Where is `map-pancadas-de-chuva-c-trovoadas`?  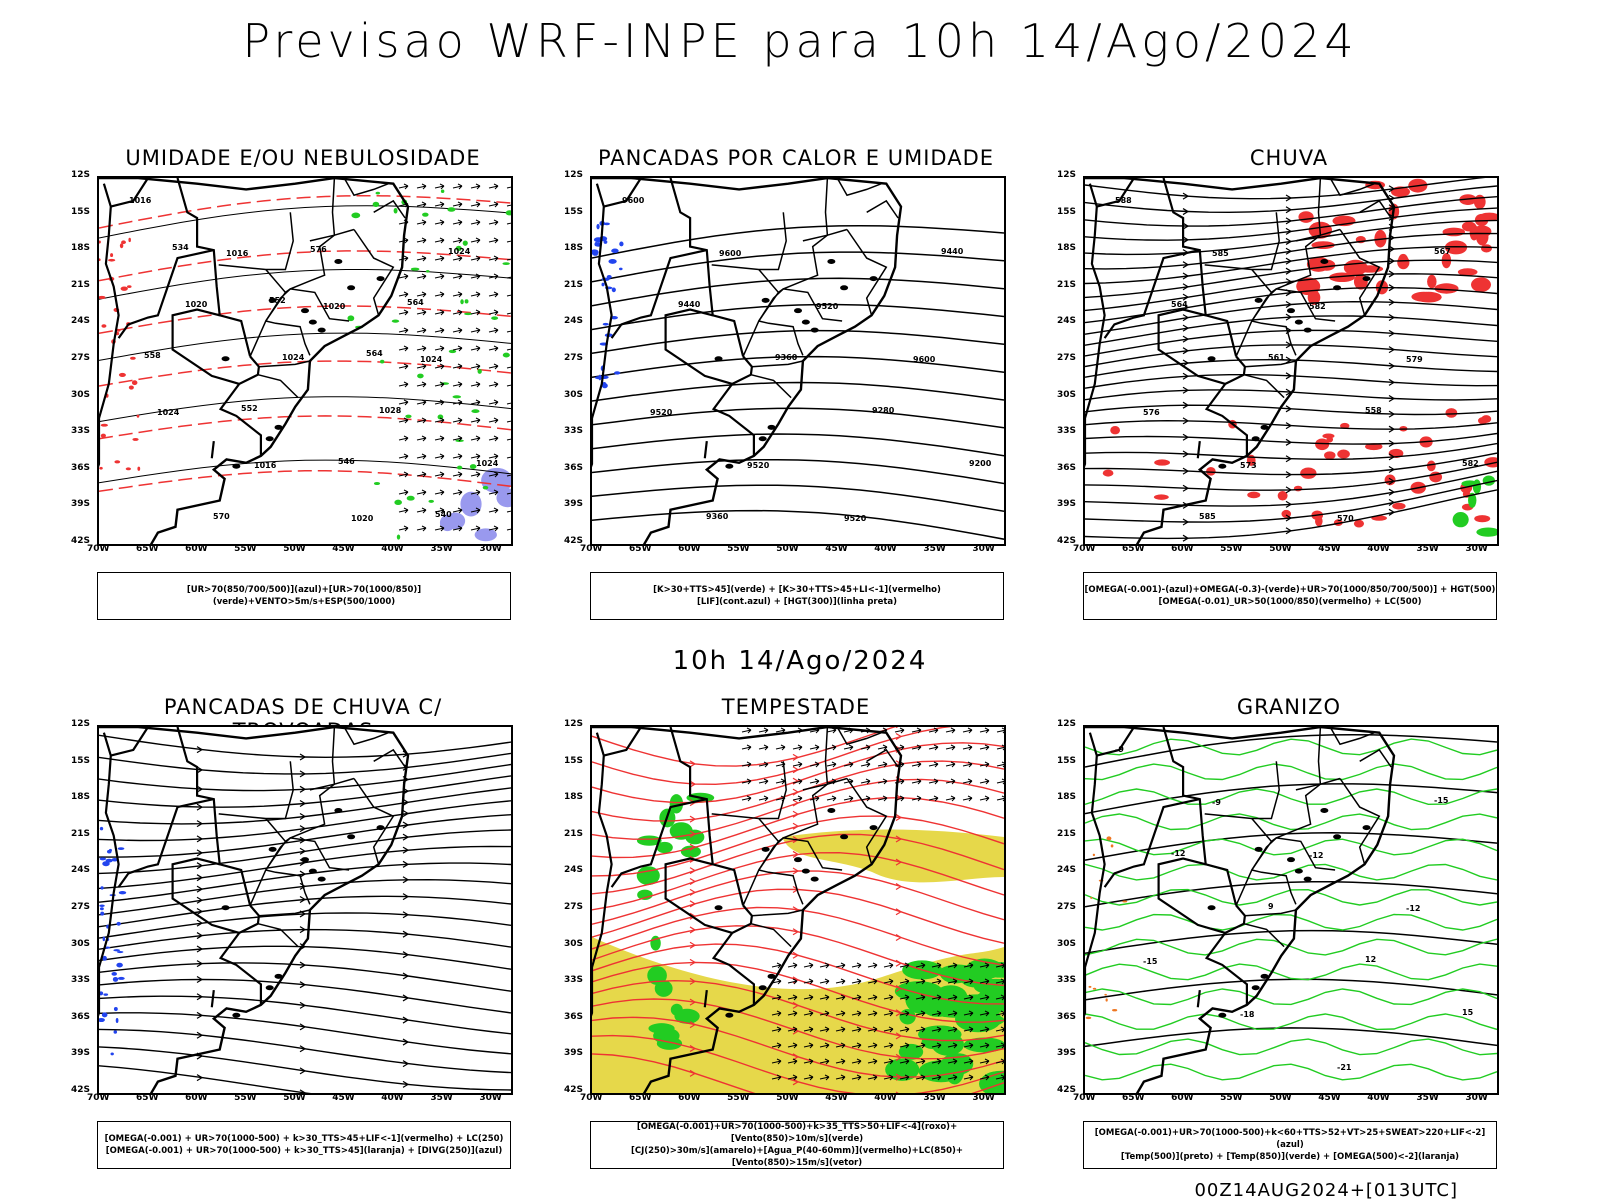
map-pancadas-de-chuva-c-trovoadas is located at coordinates (305, 910).